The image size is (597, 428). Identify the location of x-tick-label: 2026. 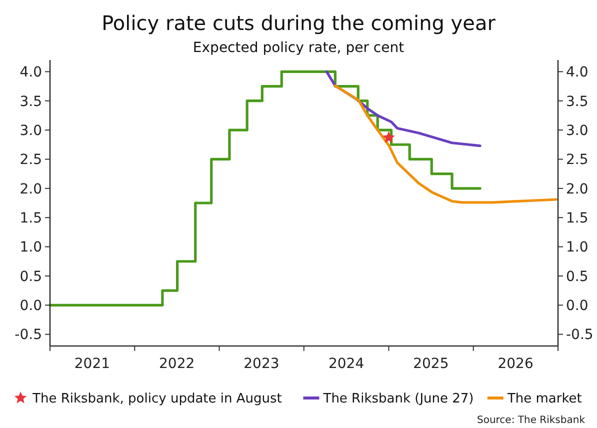
(516, 364).